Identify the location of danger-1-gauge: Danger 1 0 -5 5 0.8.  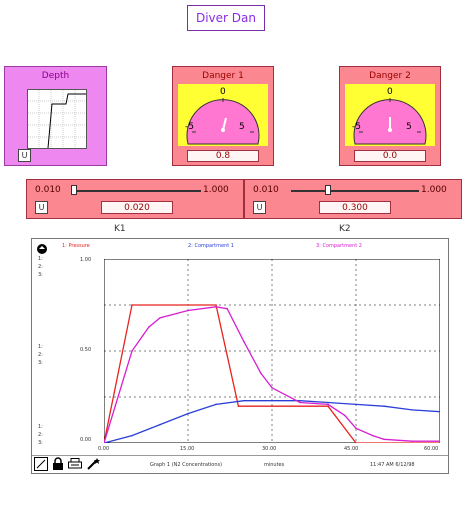
(223, 116).